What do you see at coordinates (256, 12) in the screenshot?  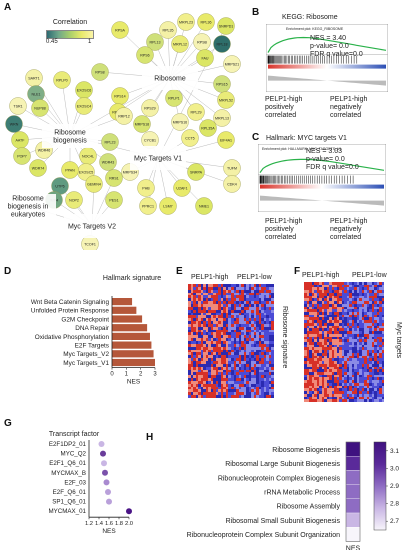 I see `panel-label-b: B` at bounding box center [256, 12].